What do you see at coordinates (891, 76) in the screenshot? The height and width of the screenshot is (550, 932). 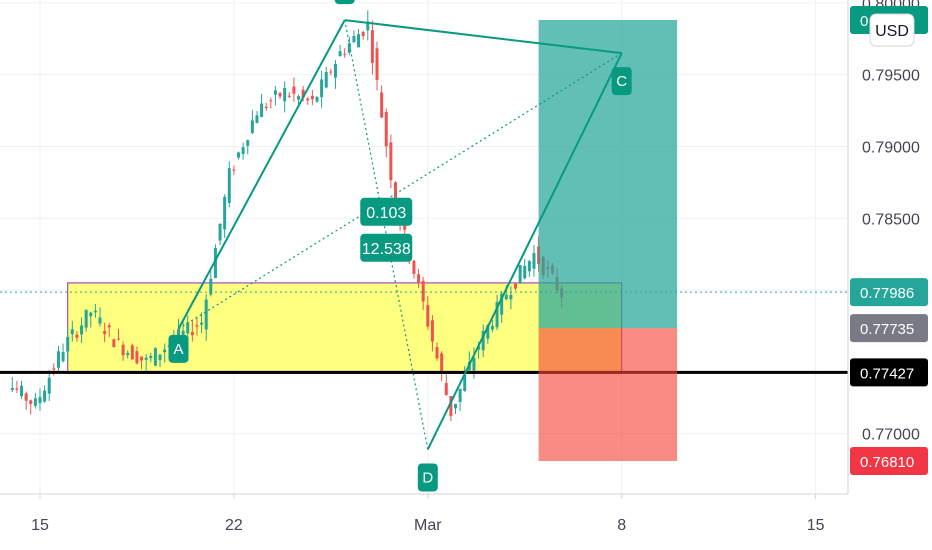 I see `price-tick-label: 0.79500` at bounding box center [891, 76].